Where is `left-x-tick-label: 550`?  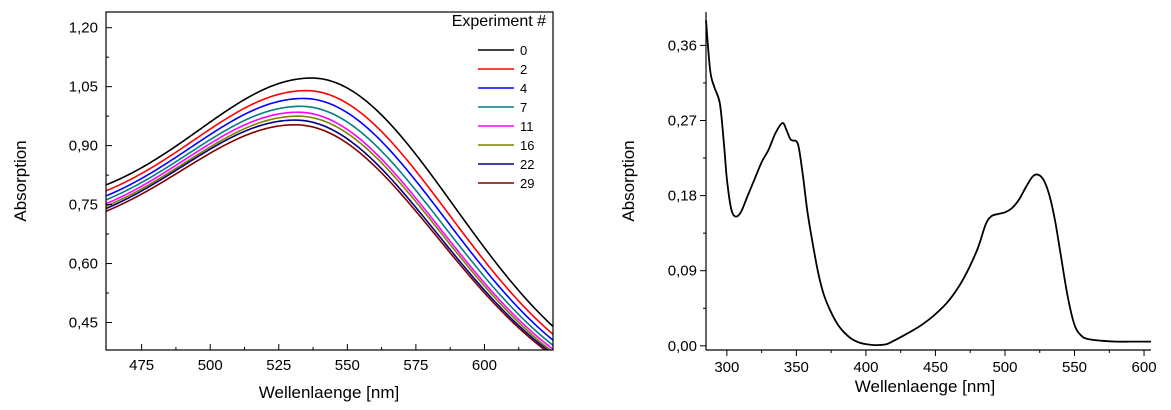 left-x-tick-label: 550 is located at coordinates (347, 365).